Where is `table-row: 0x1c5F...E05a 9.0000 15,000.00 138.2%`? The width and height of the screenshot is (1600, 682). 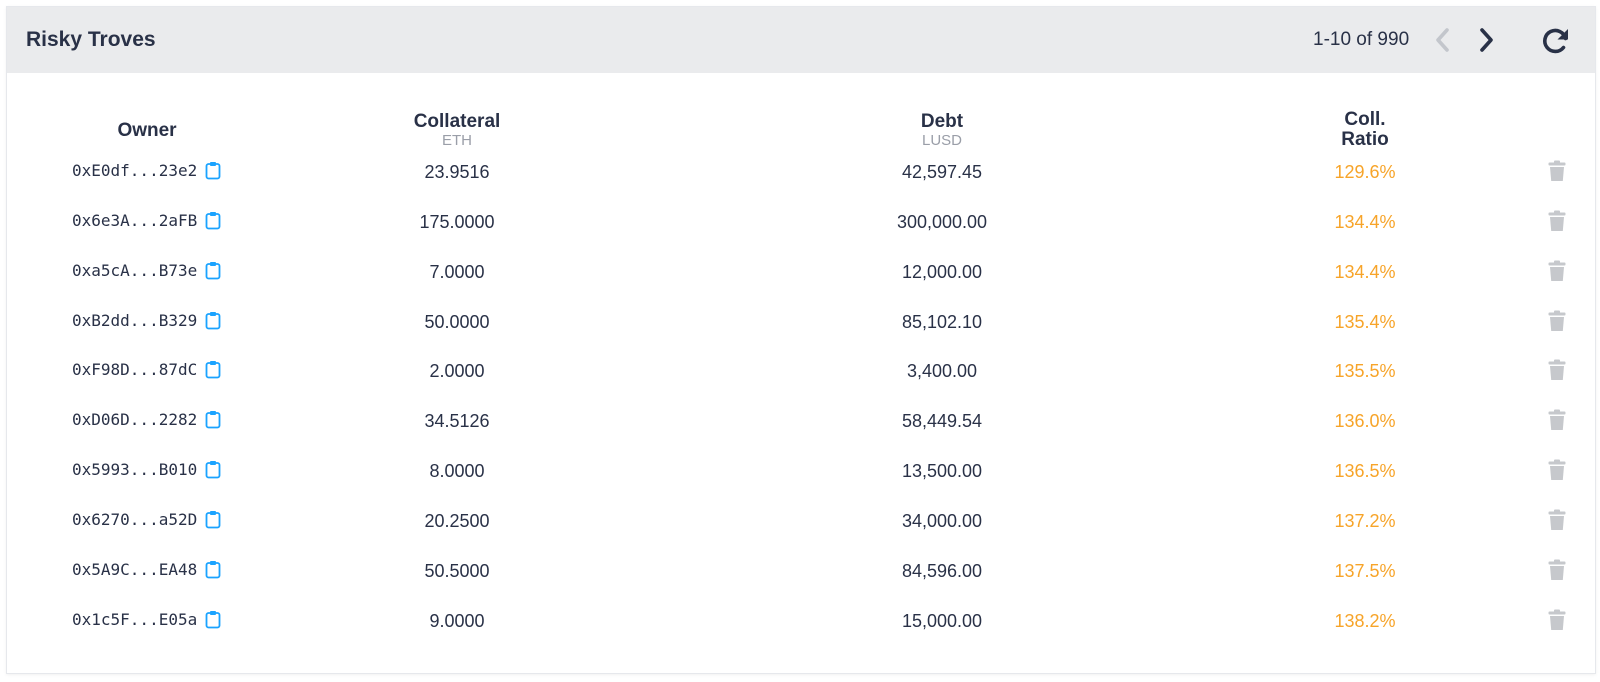
table-row: 0x1c5F...E05a 9.0000 15,000.00 138.2% is located at coordinates (801, 633).